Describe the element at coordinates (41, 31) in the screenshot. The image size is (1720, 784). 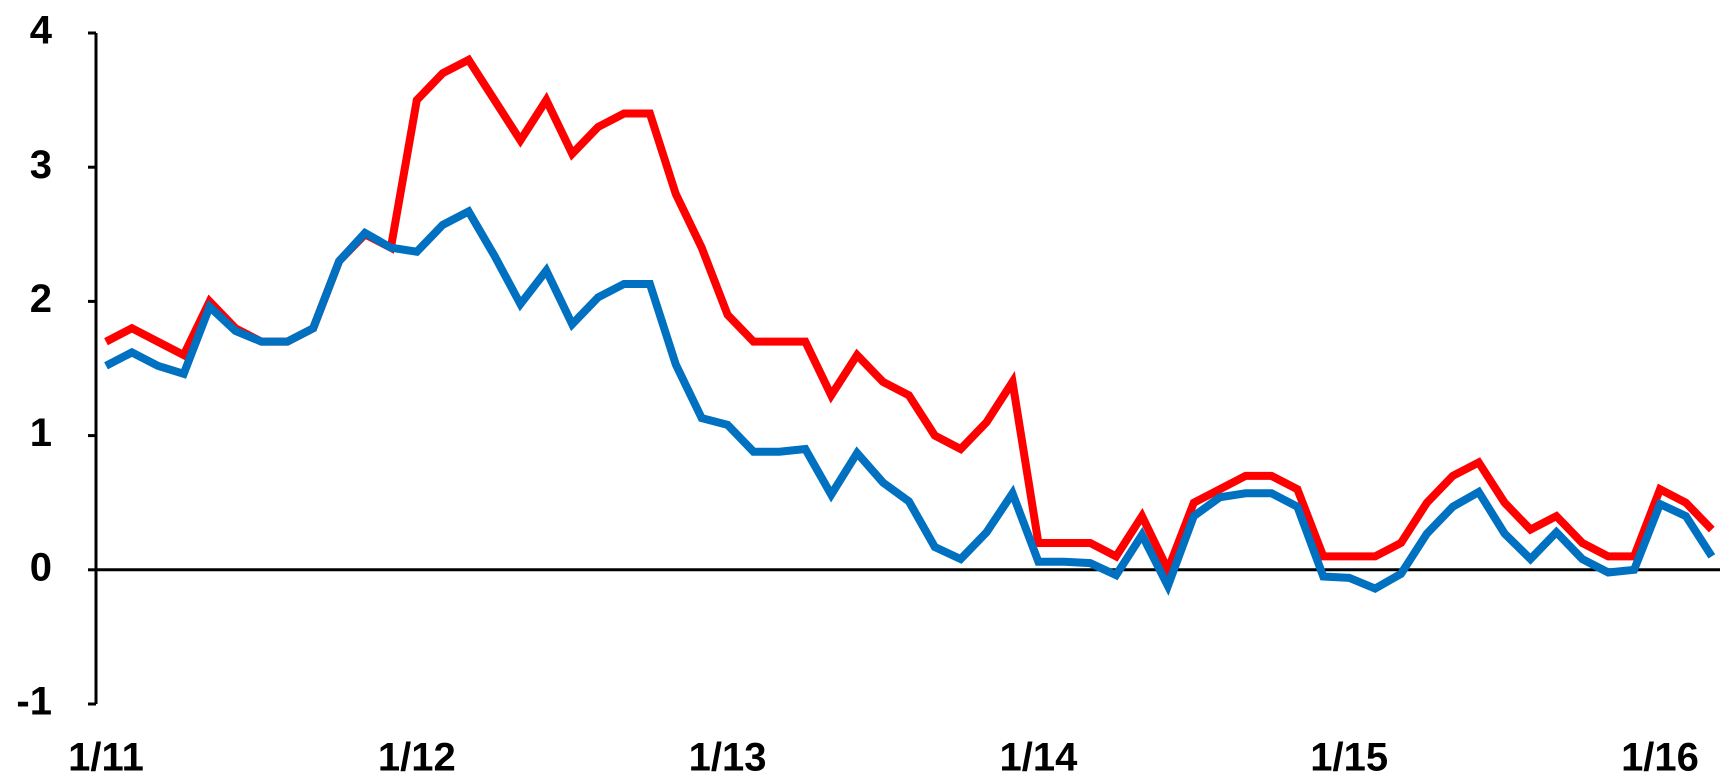
I see `y-tick-label: 4` at that location.